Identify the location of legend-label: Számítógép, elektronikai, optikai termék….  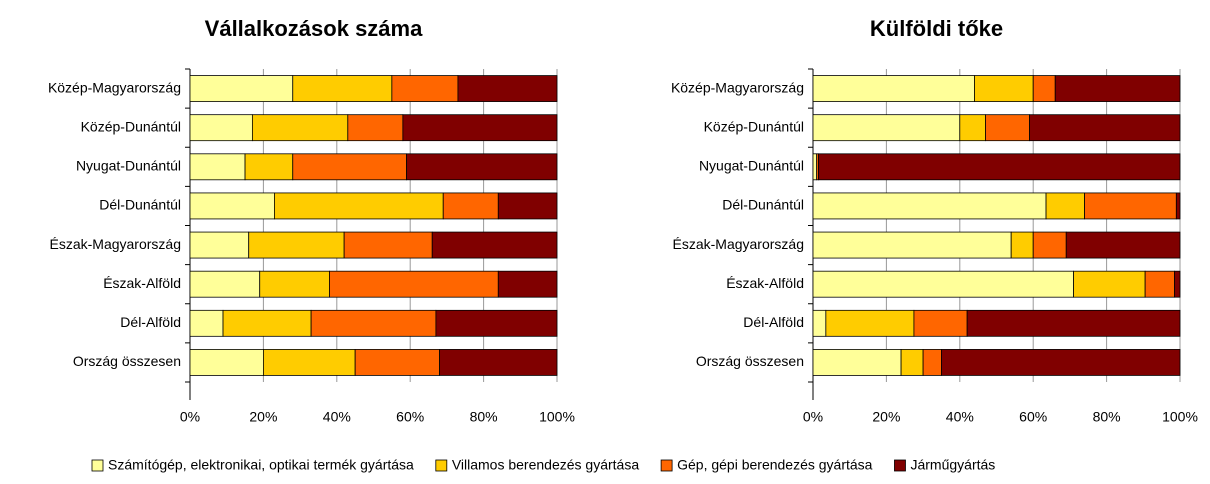
(261, 465).